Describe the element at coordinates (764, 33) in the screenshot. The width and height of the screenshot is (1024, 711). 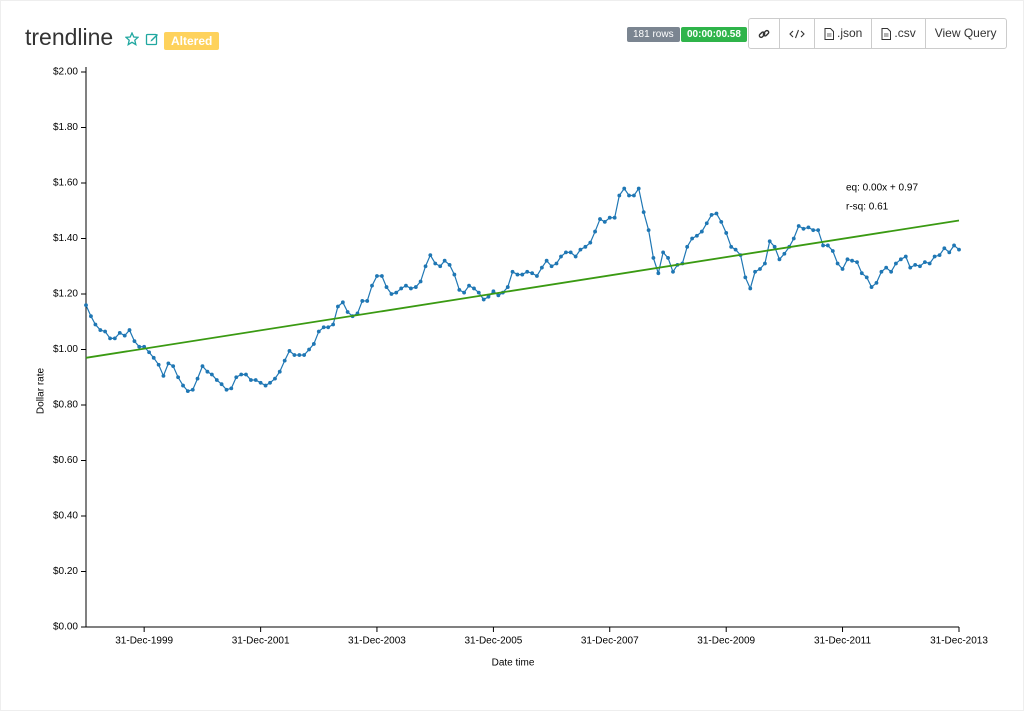
I see `link-button` at that location.